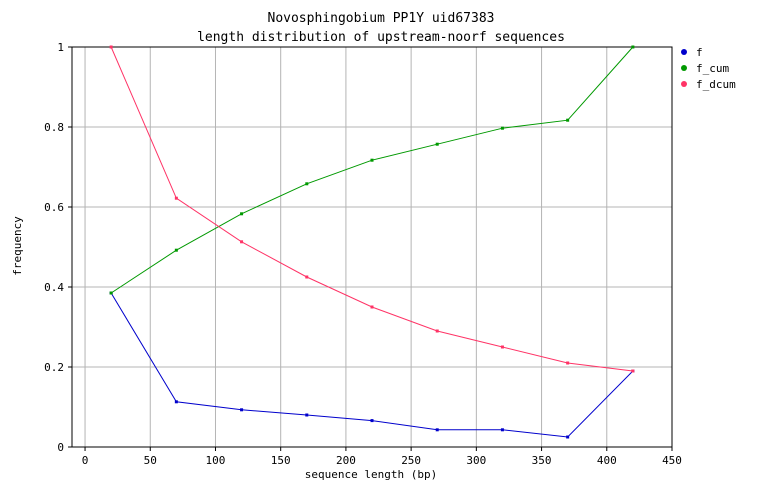  I want to click on x-tick-label: 150, so click(281, 460).